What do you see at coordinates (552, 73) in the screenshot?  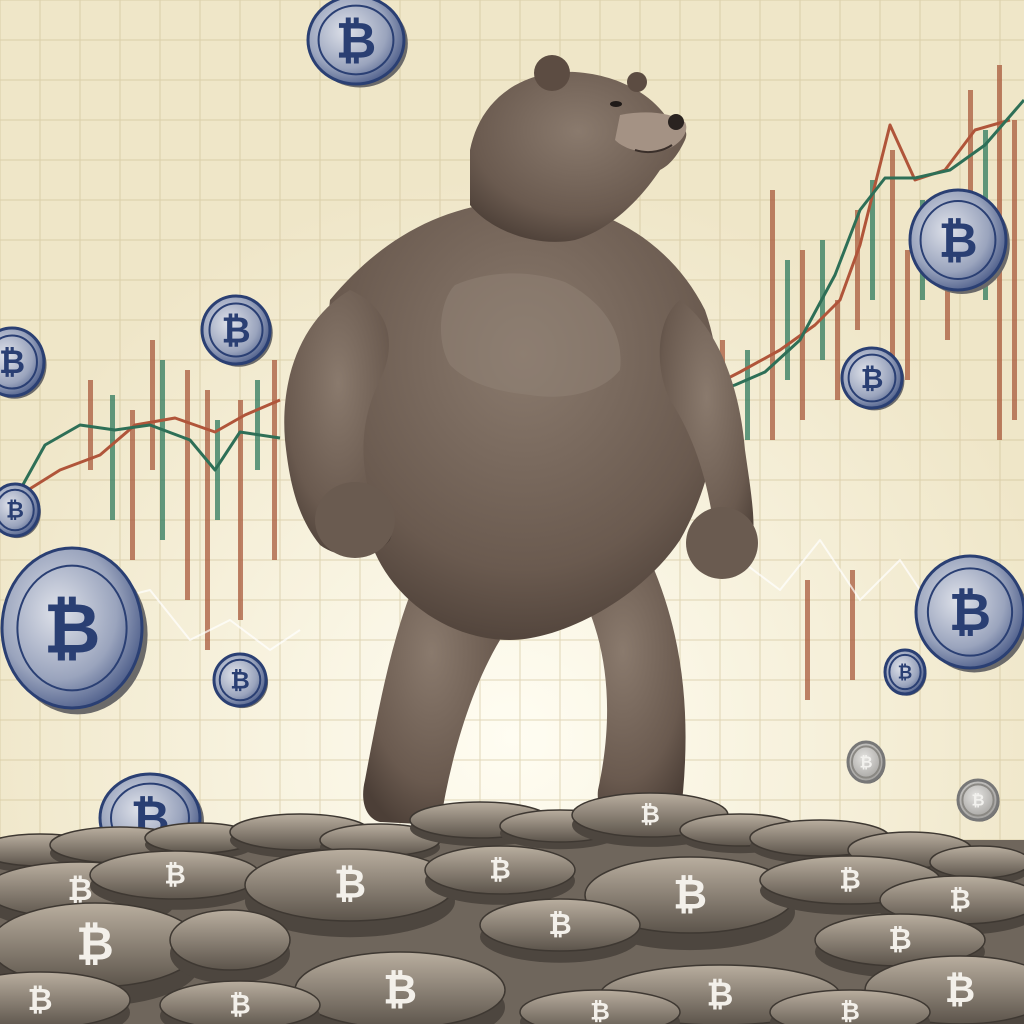 I see `bear-ear-left` at bounding box center [552, 73].